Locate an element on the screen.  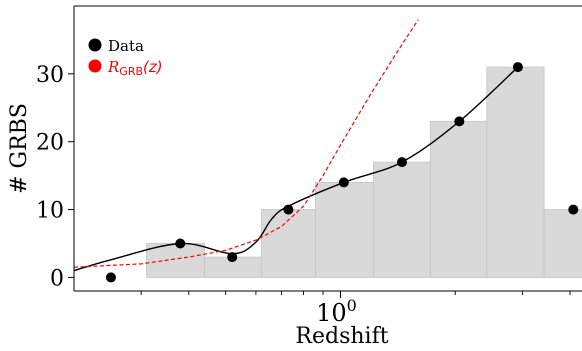
y-tick-label-0: 0 is located at coordinates (57, 278).